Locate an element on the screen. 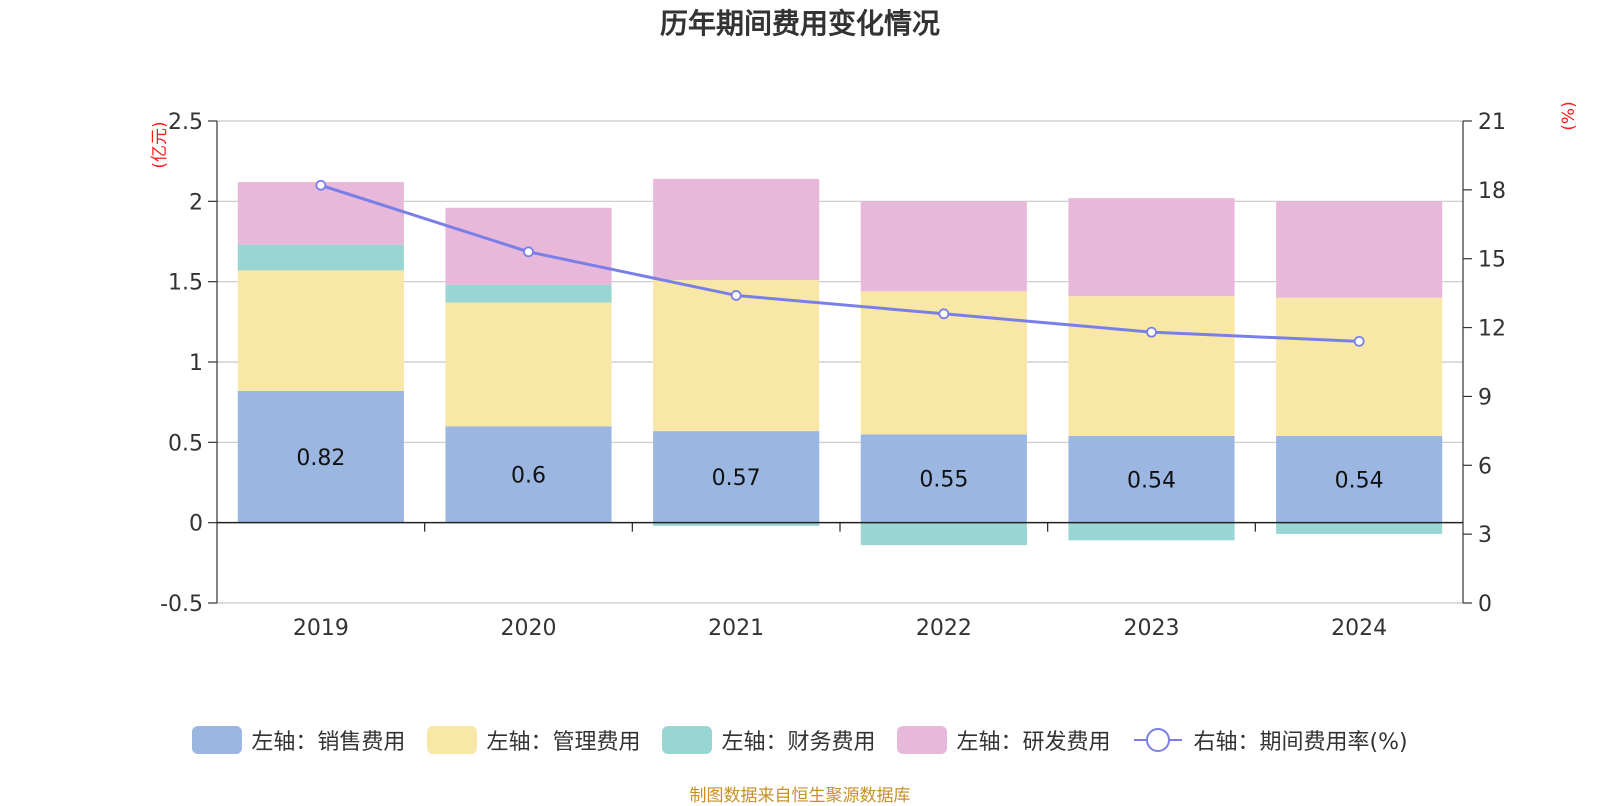  bar-value-label: 0.57 is located at coordinates (736, 478).